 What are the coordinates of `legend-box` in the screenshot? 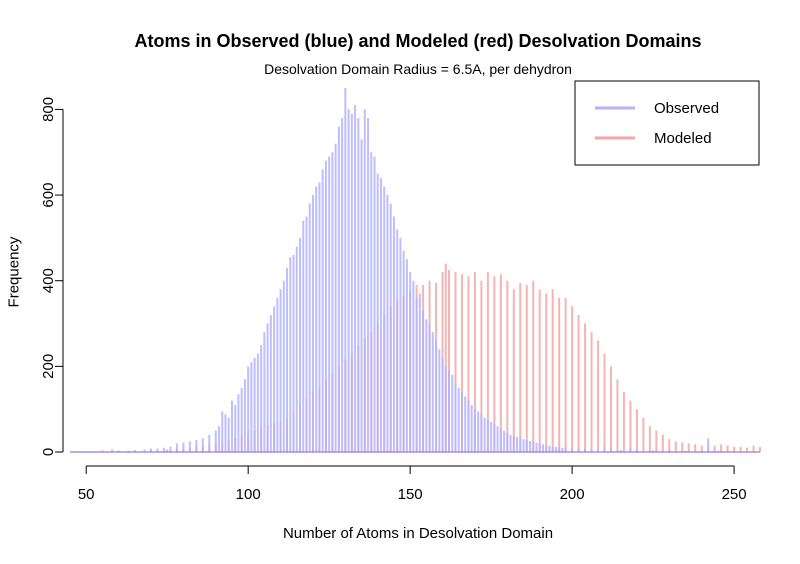 It's located at (667, 123).